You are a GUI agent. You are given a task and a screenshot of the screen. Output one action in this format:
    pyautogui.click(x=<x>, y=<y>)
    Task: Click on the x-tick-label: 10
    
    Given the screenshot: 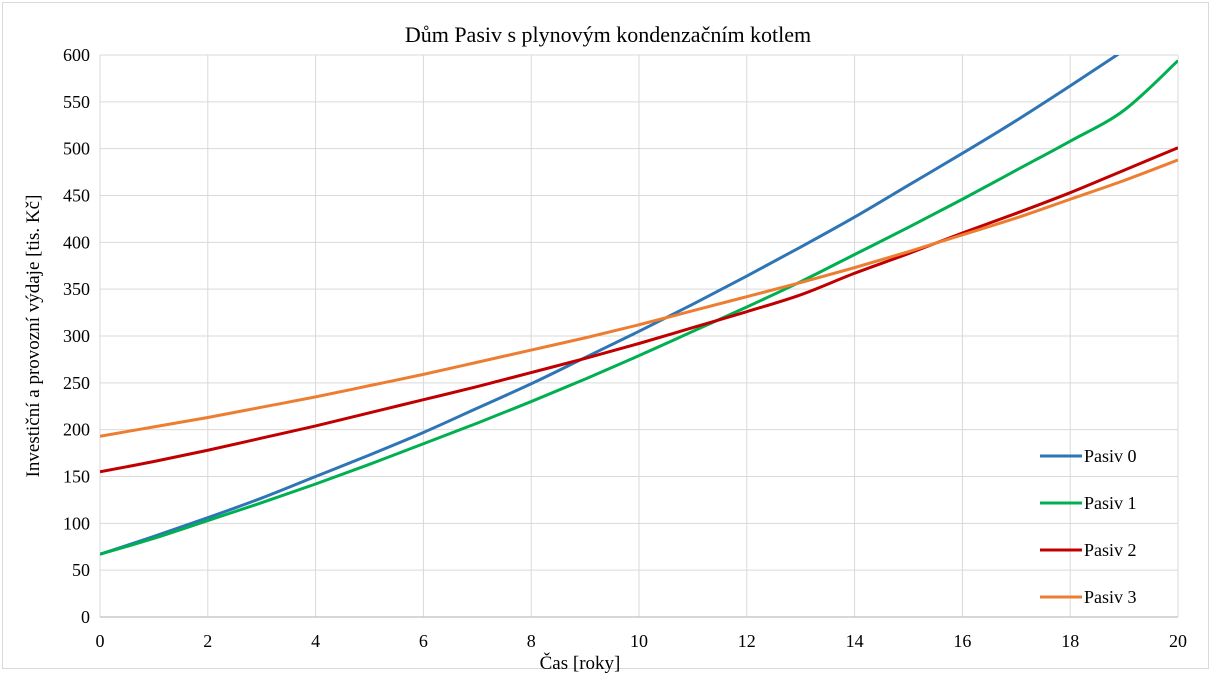 What is the action you would take?
    pyautogui.click(x=639, y=641)
    